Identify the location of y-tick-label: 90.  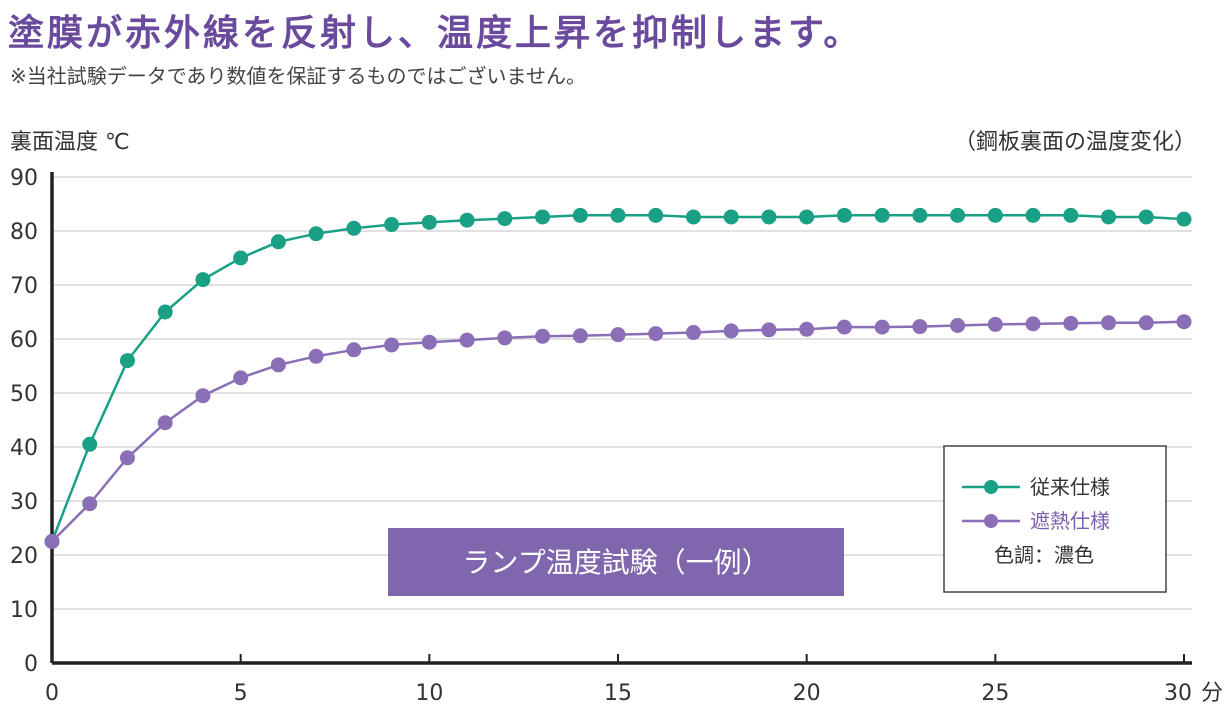
(24, 178).